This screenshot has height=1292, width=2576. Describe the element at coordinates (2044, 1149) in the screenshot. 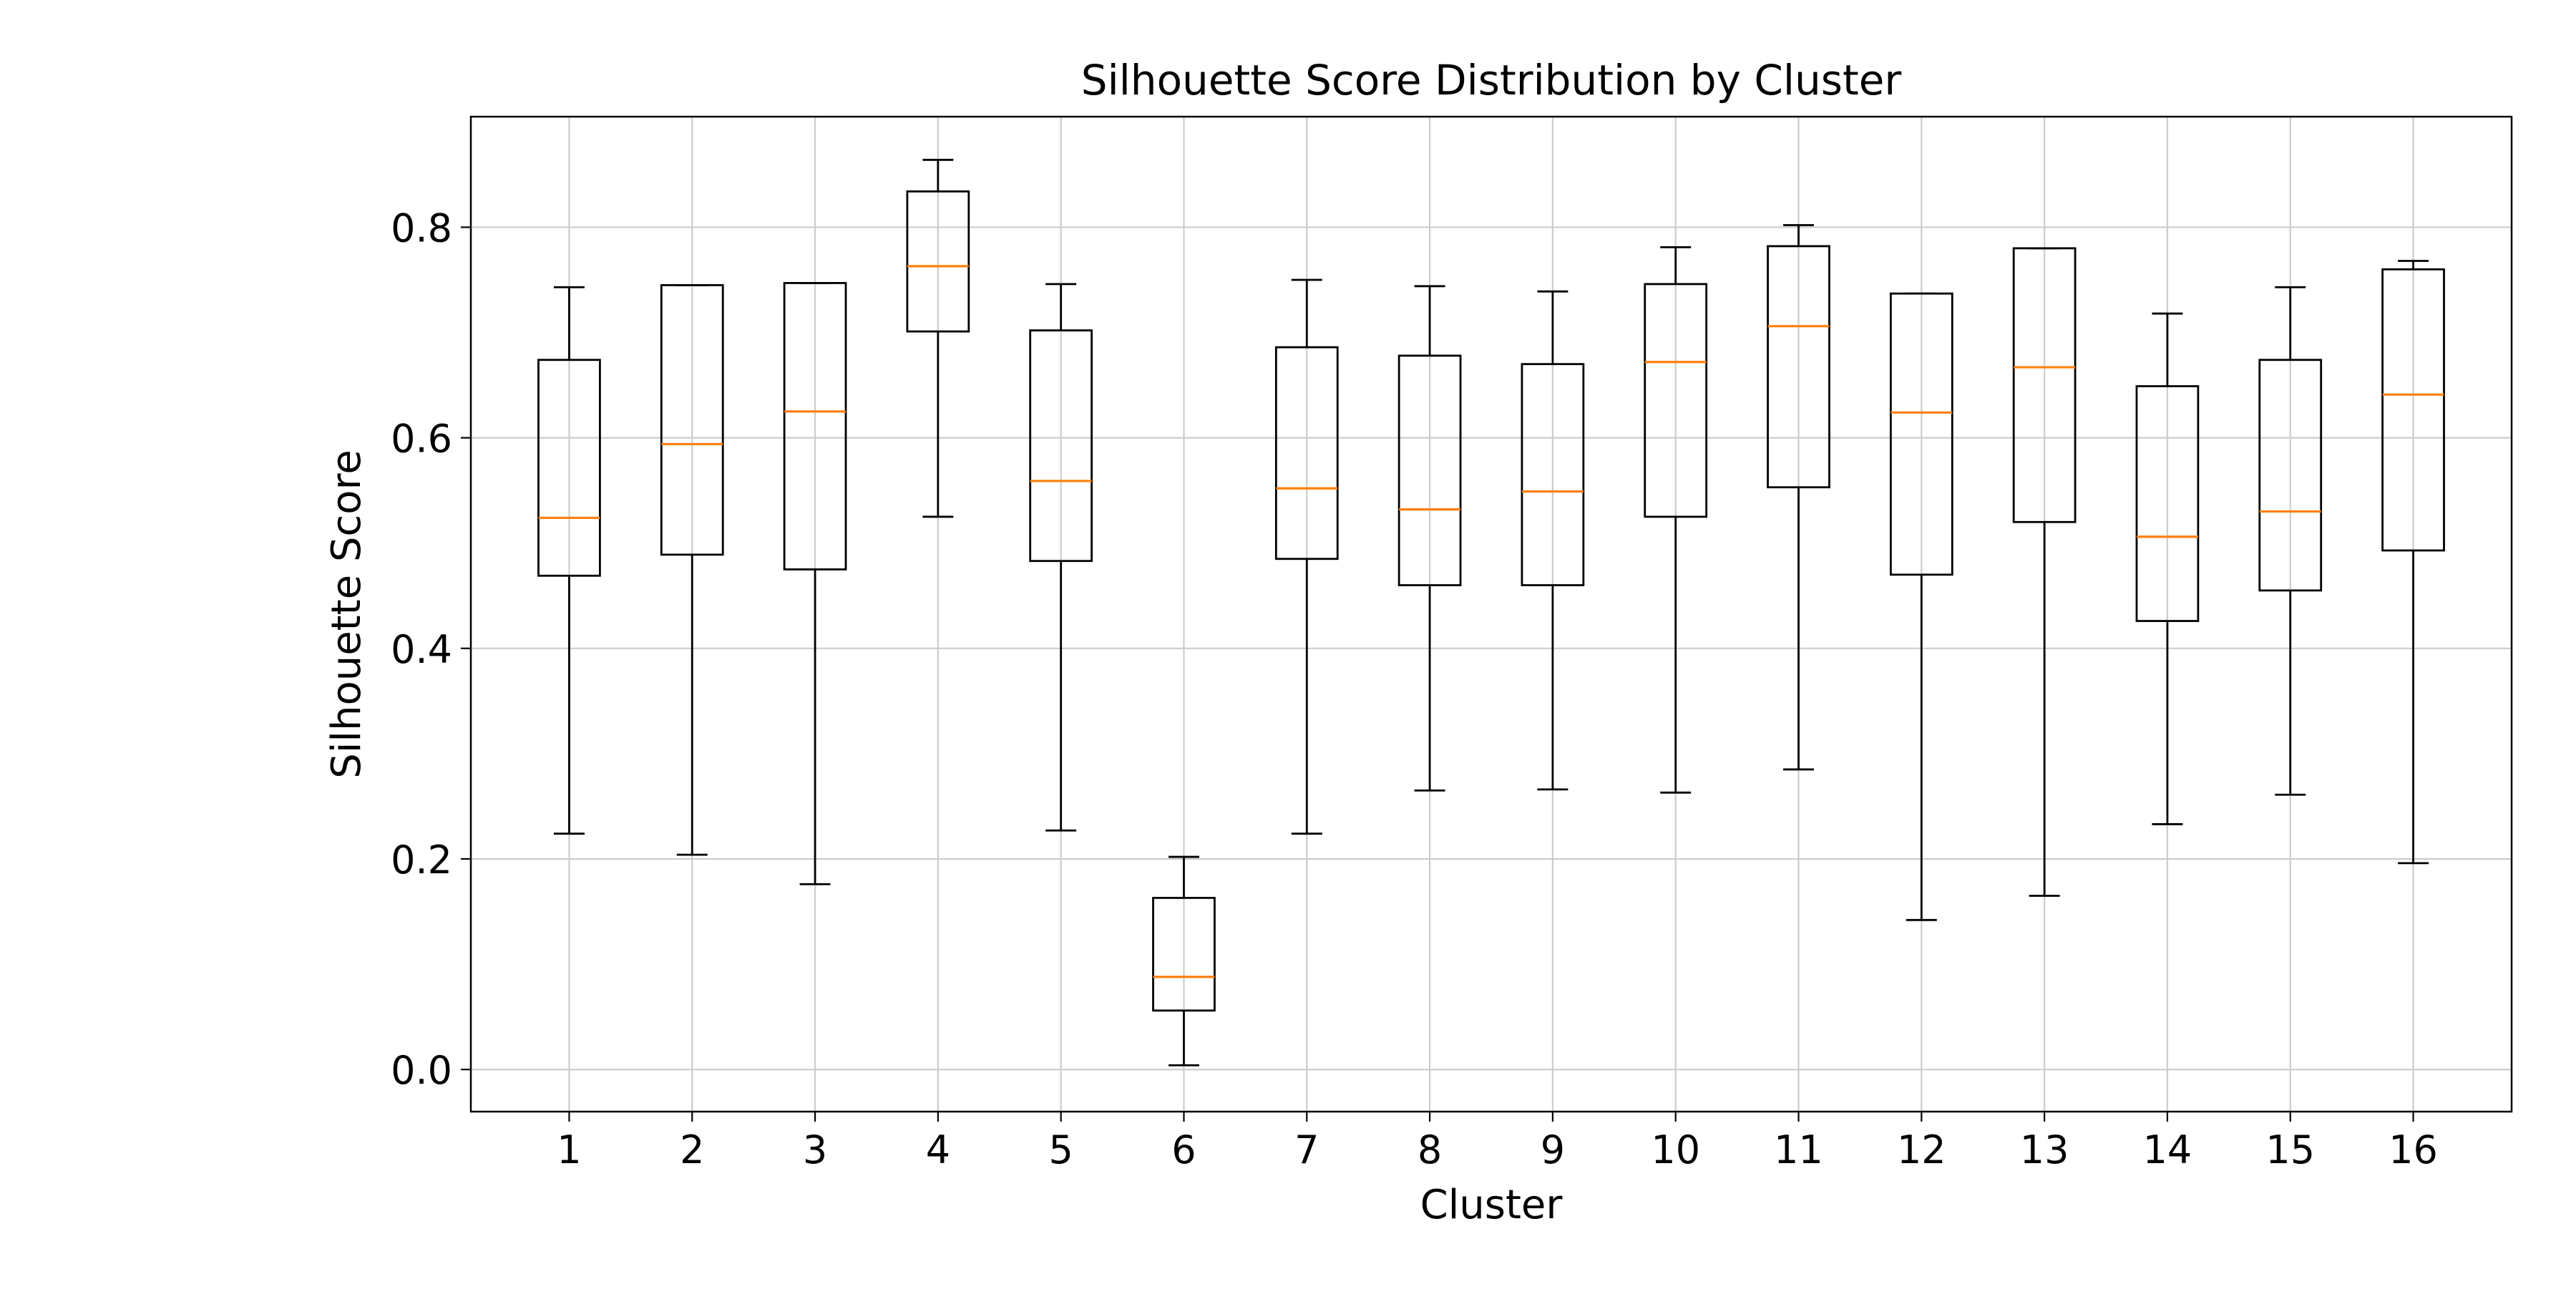

I see `x-tick-label: 13` at that location.